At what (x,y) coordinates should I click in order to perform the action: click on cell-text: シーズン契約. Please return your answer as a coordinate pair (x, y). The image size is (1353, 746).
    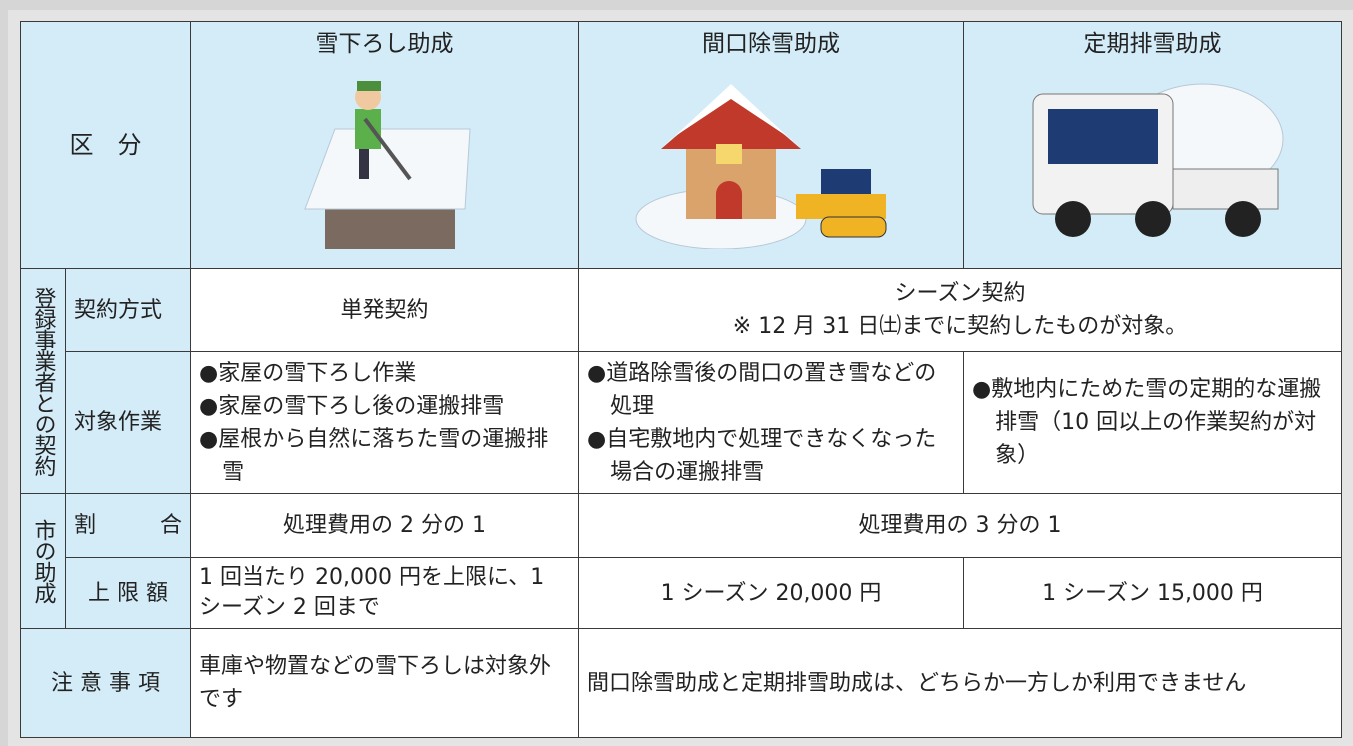
    Looking at the image, I should click on (960, 293).